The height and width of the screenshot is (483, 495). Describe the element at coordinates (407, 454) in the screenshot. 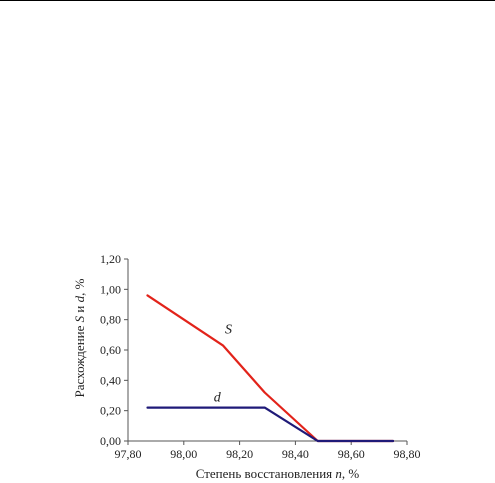

I see `x-tick-label: 98,80` at that location.